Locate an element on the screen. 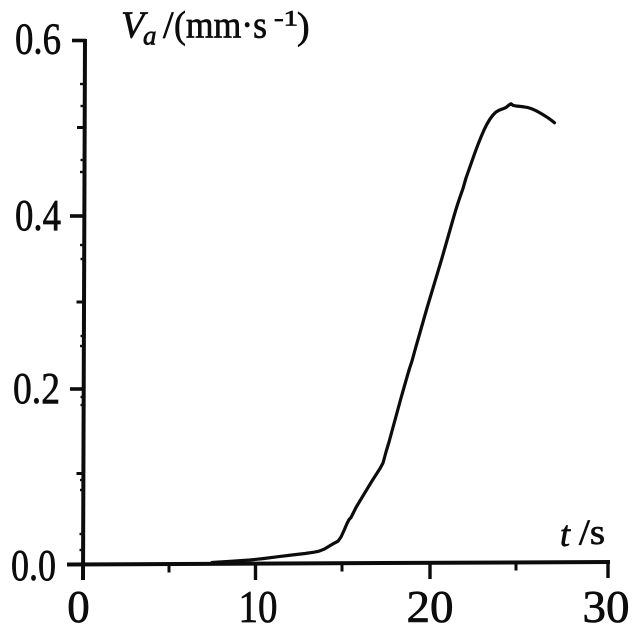  svg-text:Va/(mm·s-1): Va/(mm·s -1) is located at coordinates (215, 28).